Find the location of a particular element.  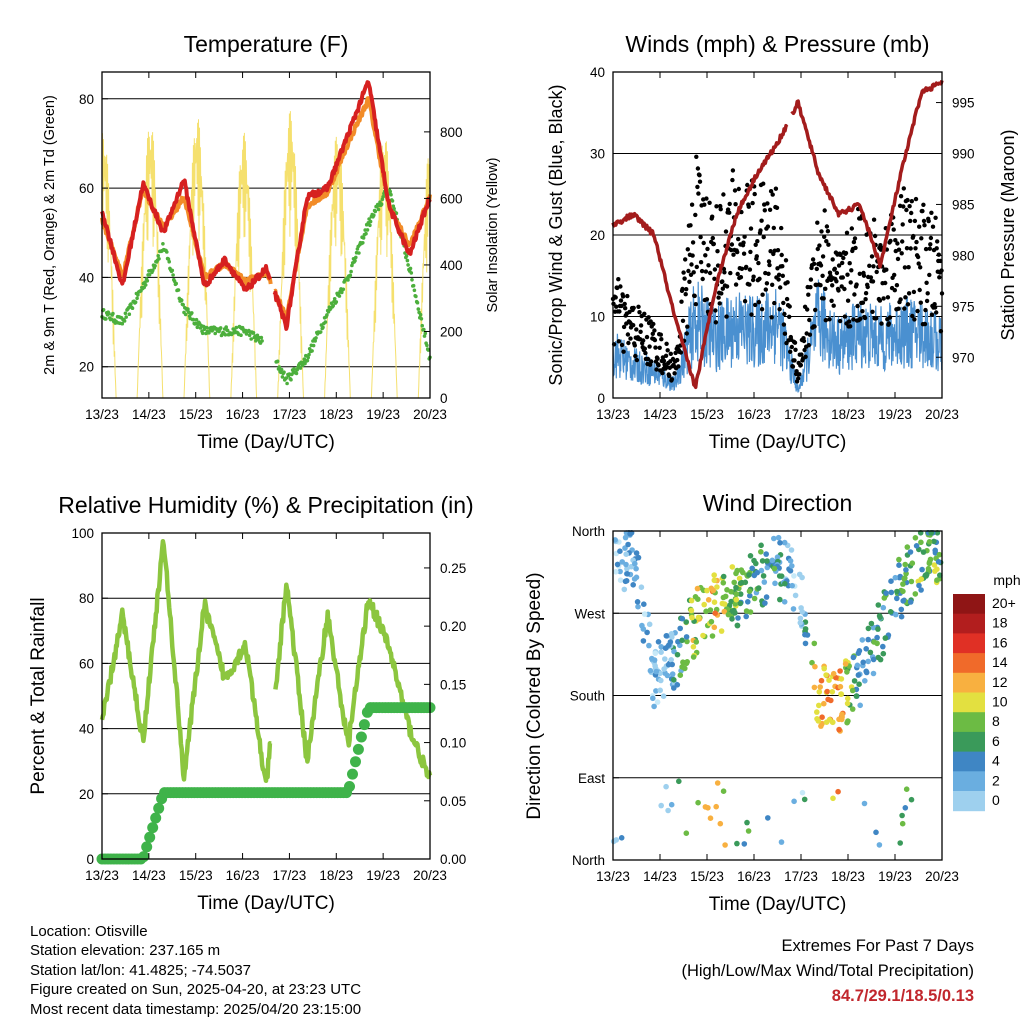

y2-tick-label: 0.00 is located at coordinates (453, 859).